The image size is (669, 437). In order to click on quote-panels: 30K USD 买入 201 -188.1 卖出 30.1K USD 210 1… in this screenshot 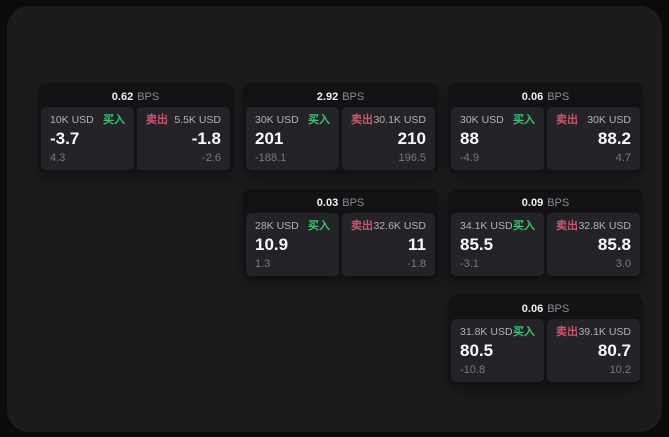, I will do `click(340, 138)`.